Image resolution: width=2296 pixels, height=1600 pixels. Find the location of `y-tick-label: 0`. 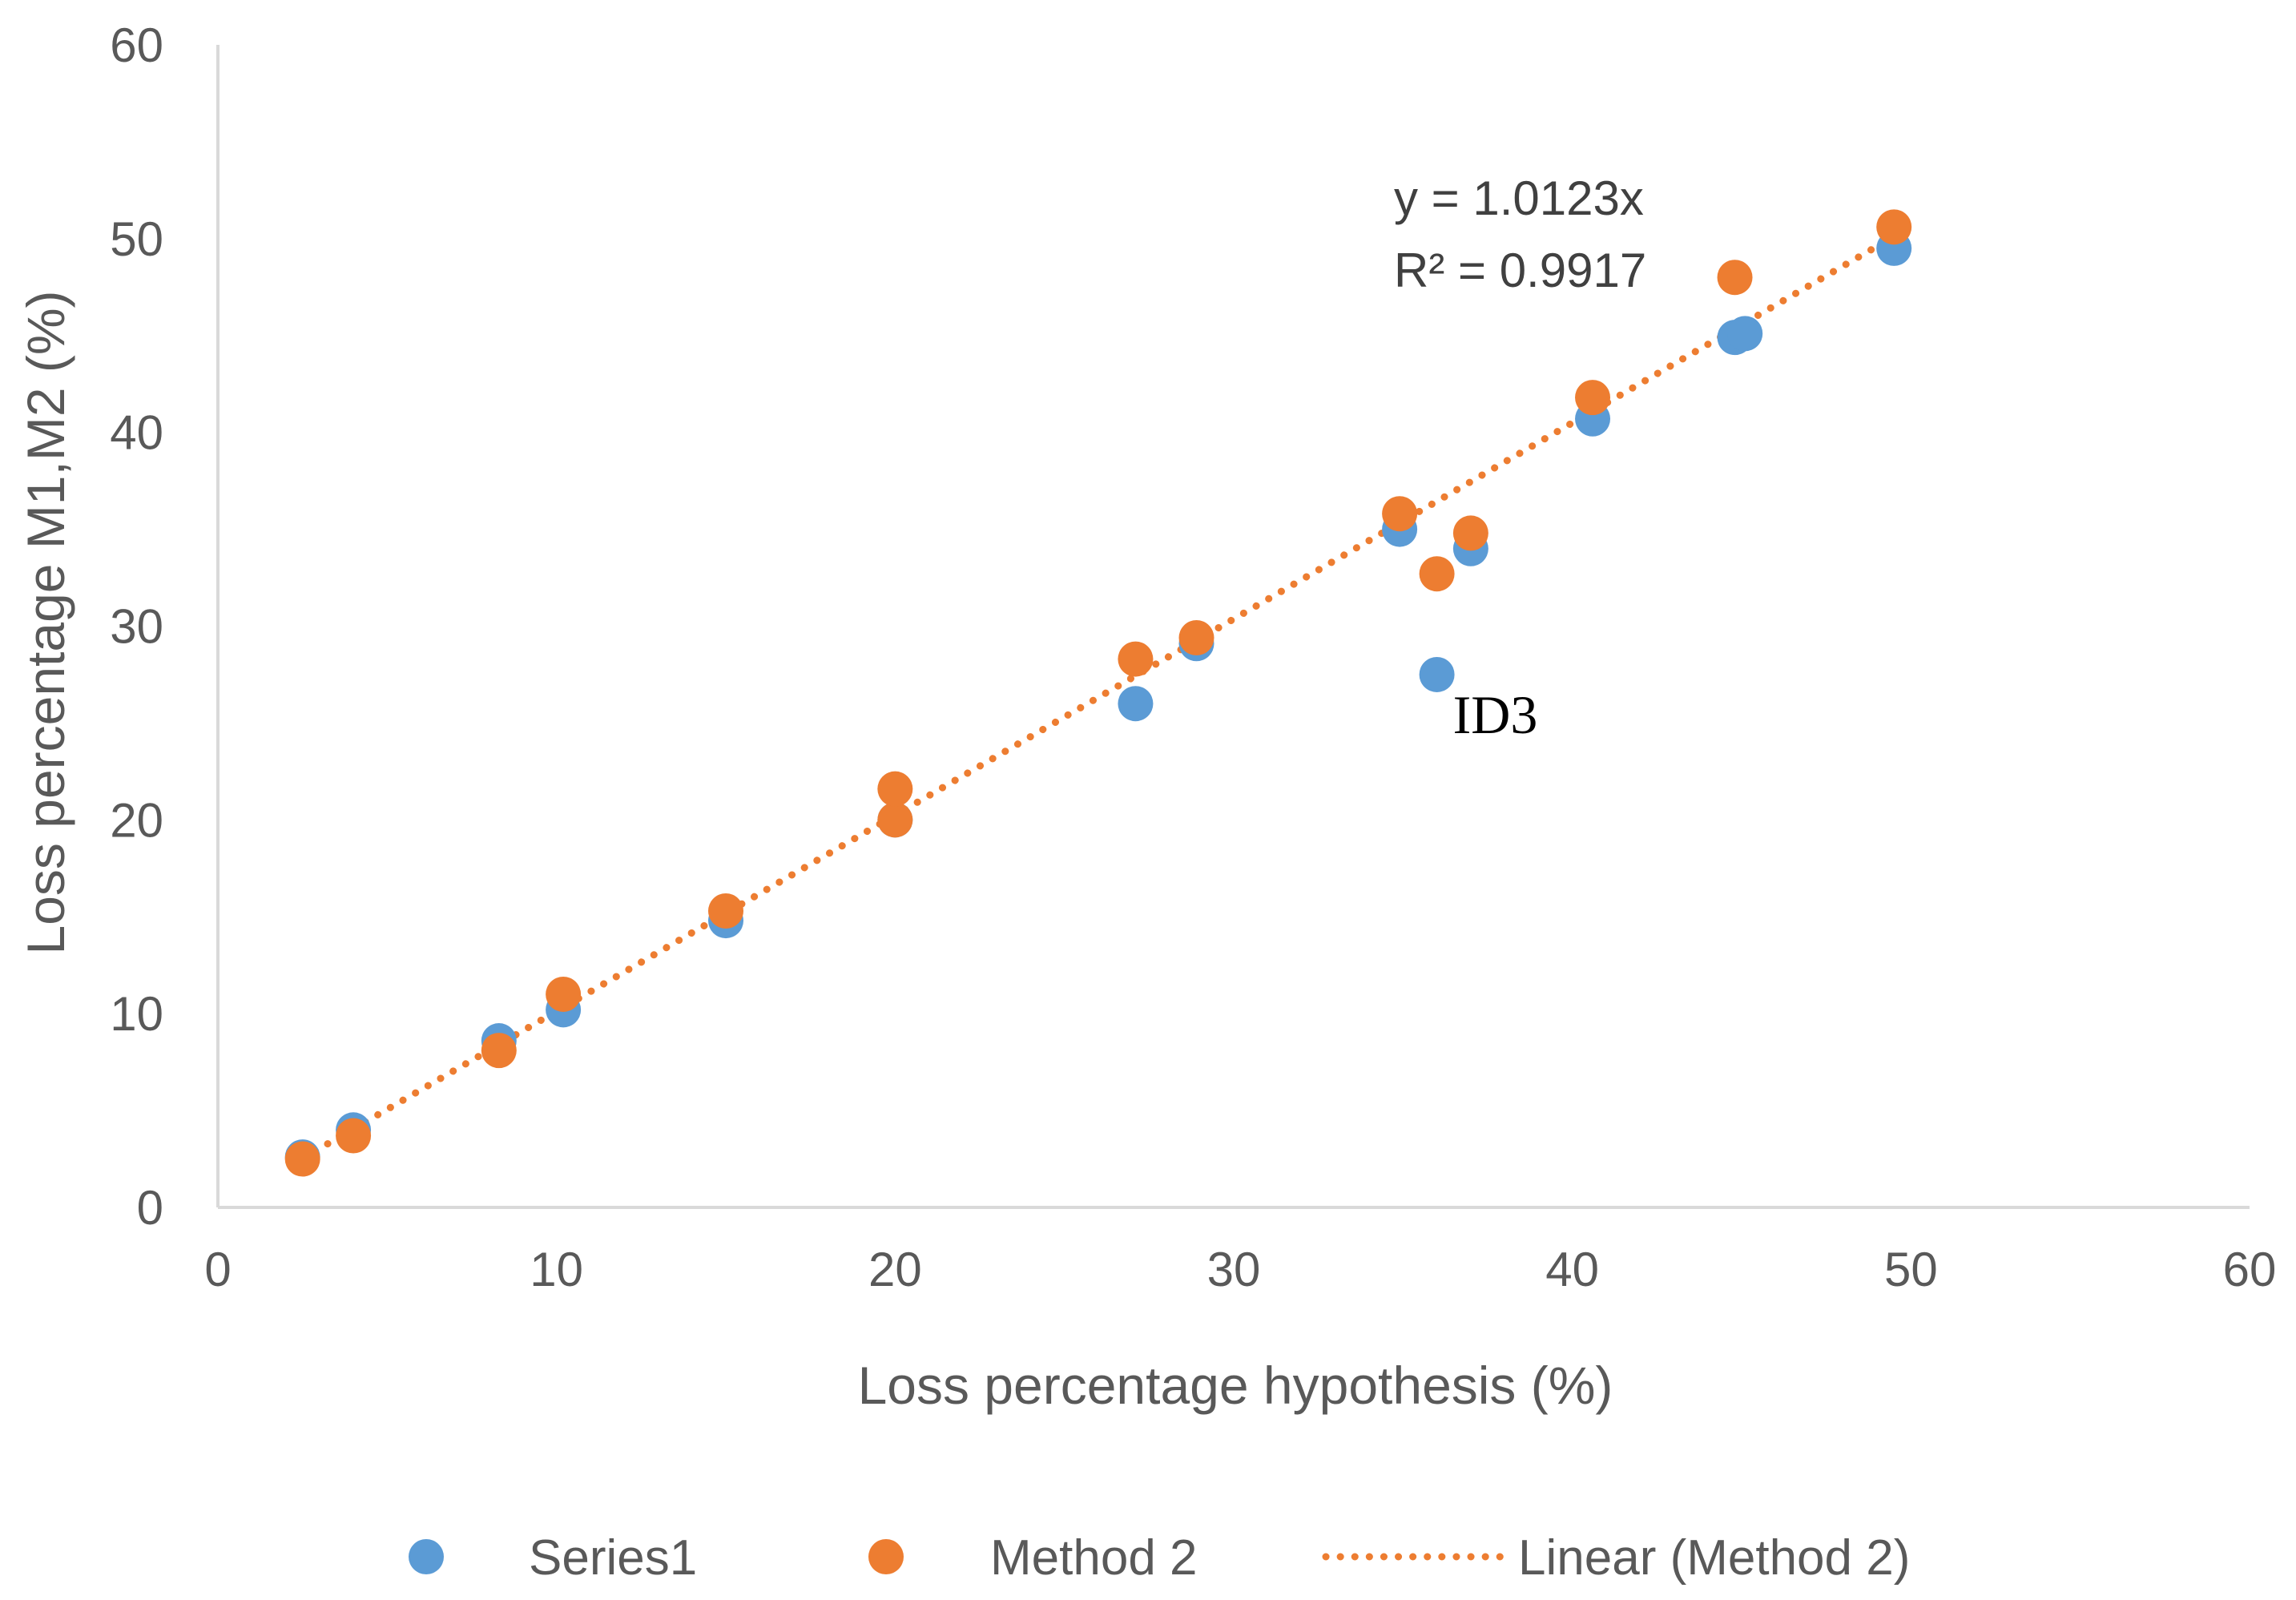

y-tick-label: 0 is located at coordinates (150, 1208).